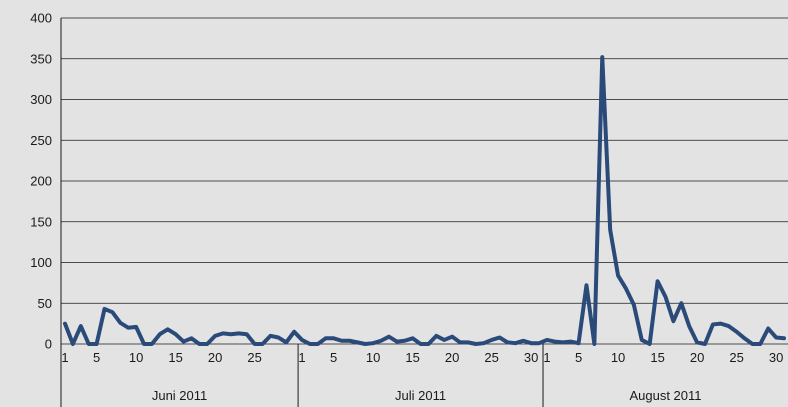 The width and height of the screenshot is (788, 407). Describe the element at coordinates (531, 357) in the screenshot. I see `x-tick-label: 30` at that location.